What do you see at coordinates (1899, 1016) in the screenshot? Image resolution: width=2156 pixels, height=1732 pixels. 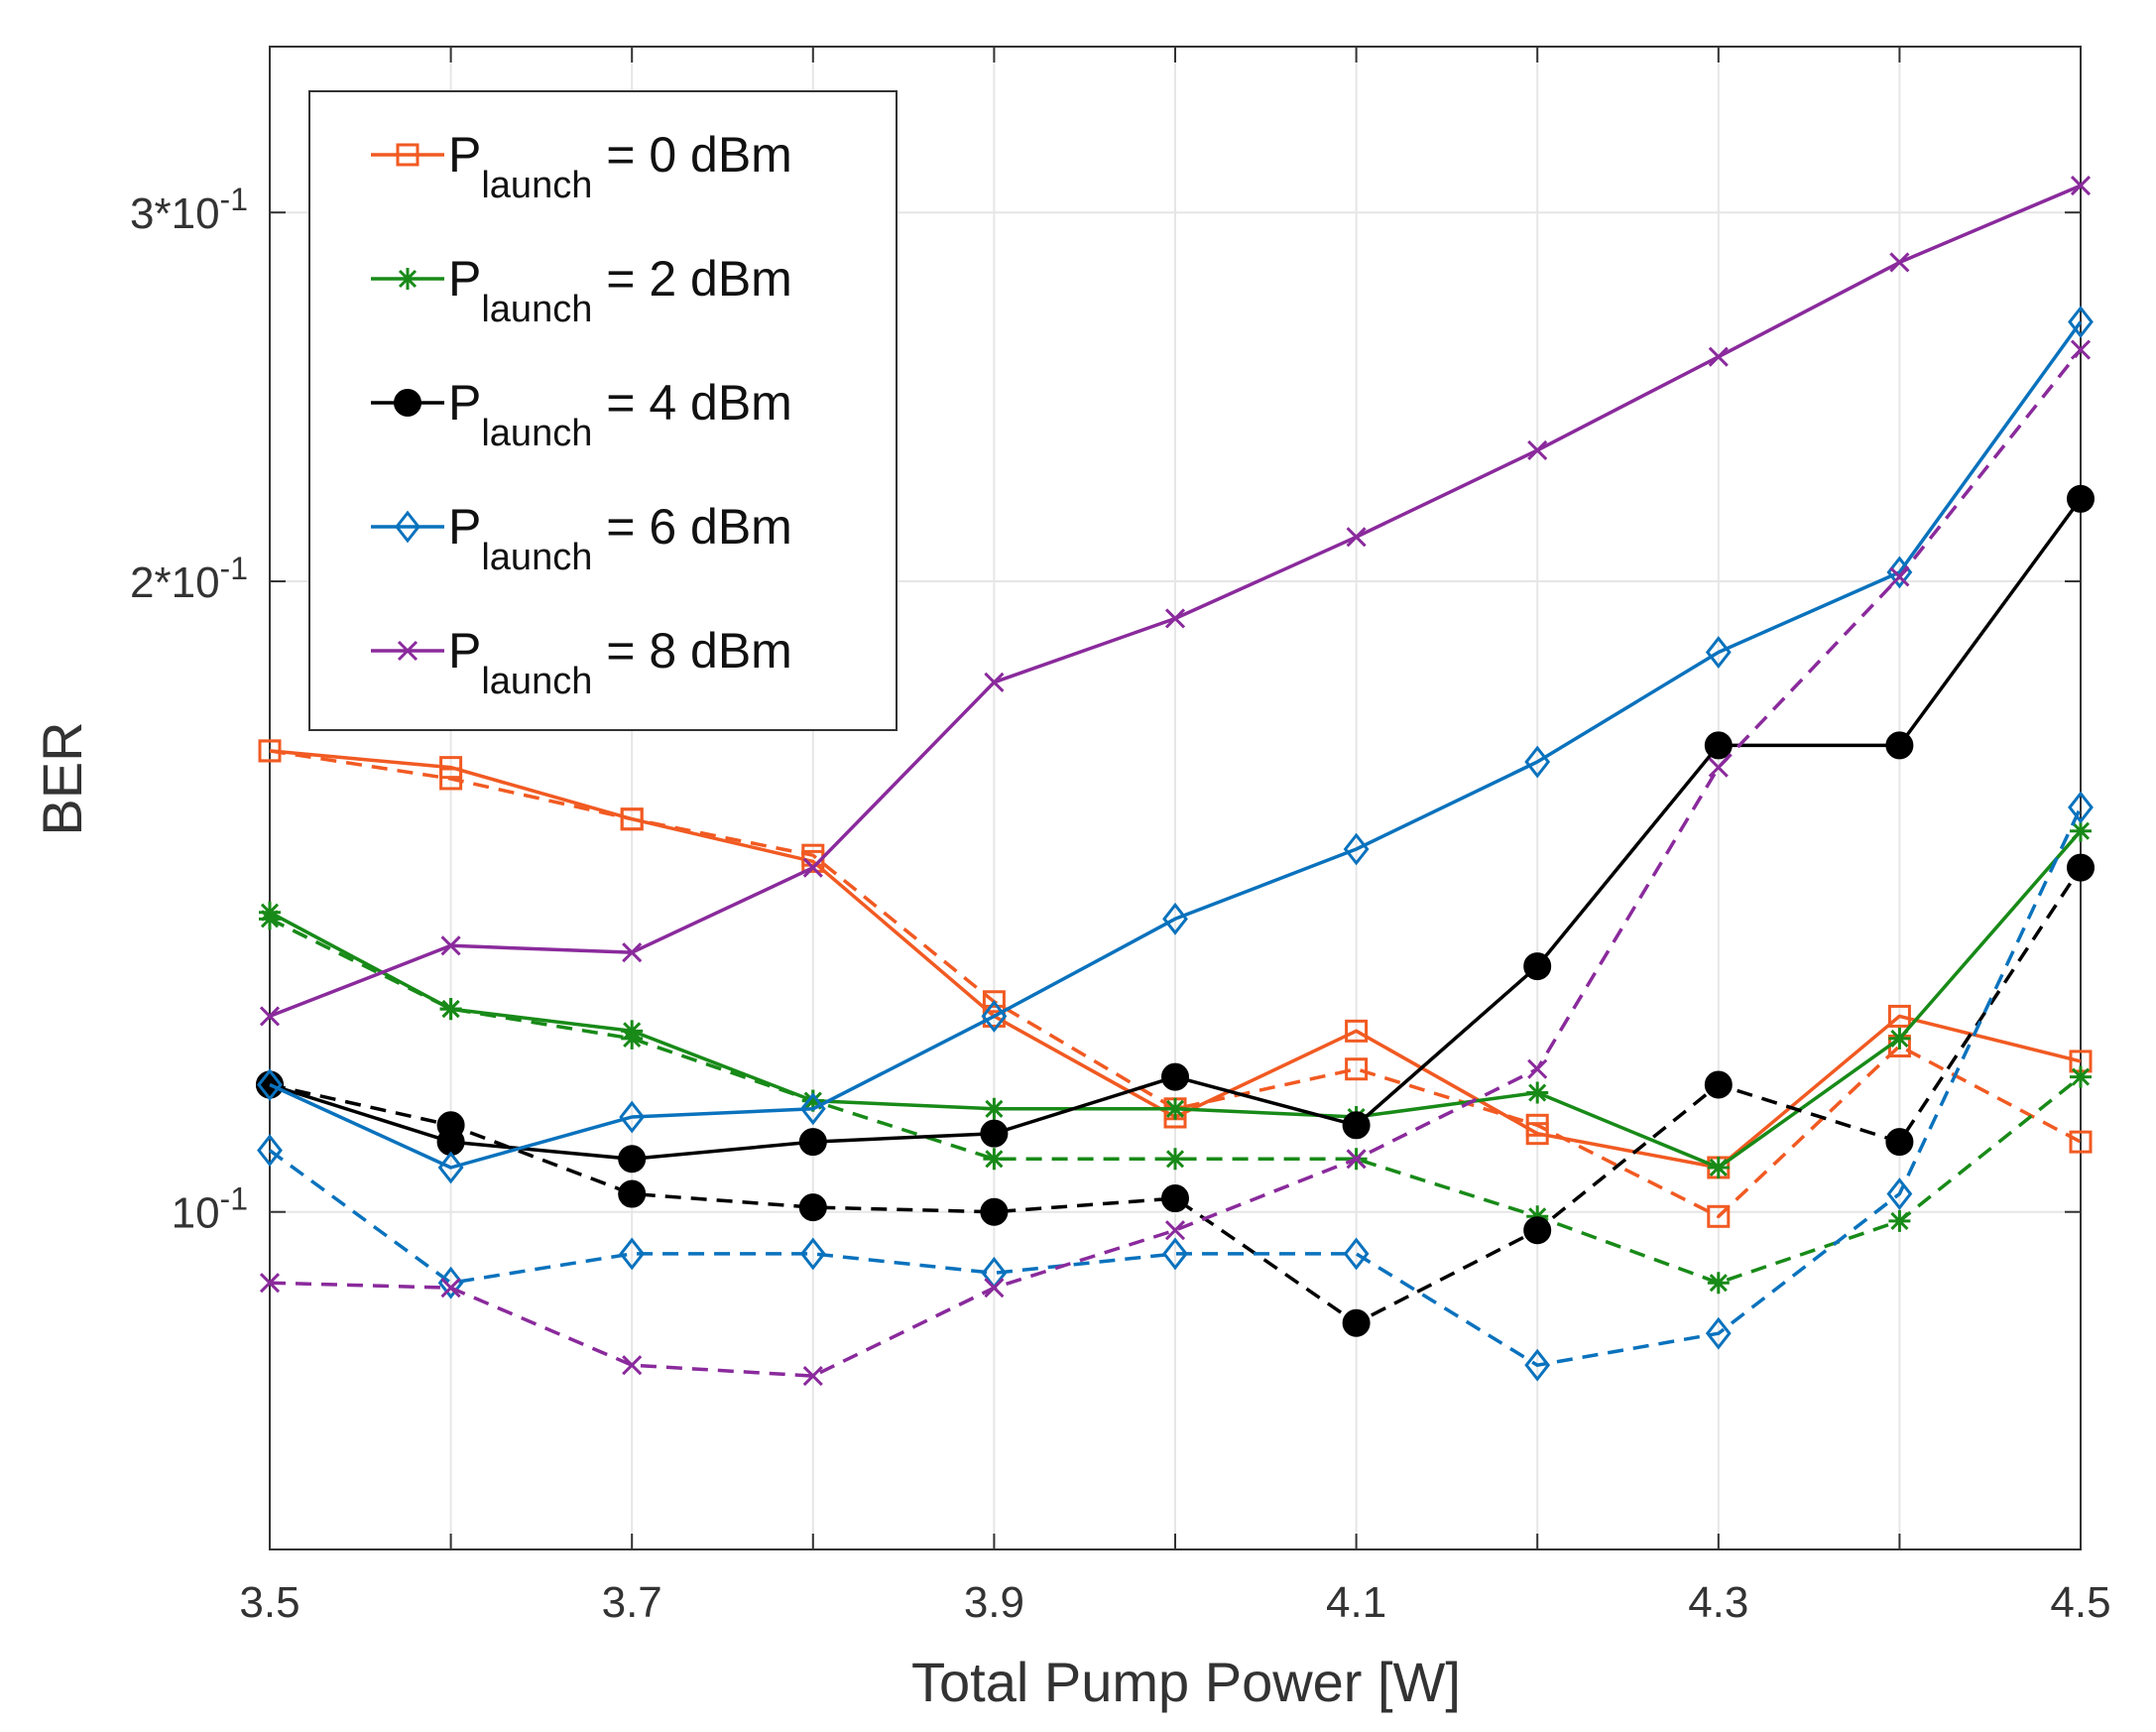 I see `data-point-p0` at bounding box center [1899, 1016].